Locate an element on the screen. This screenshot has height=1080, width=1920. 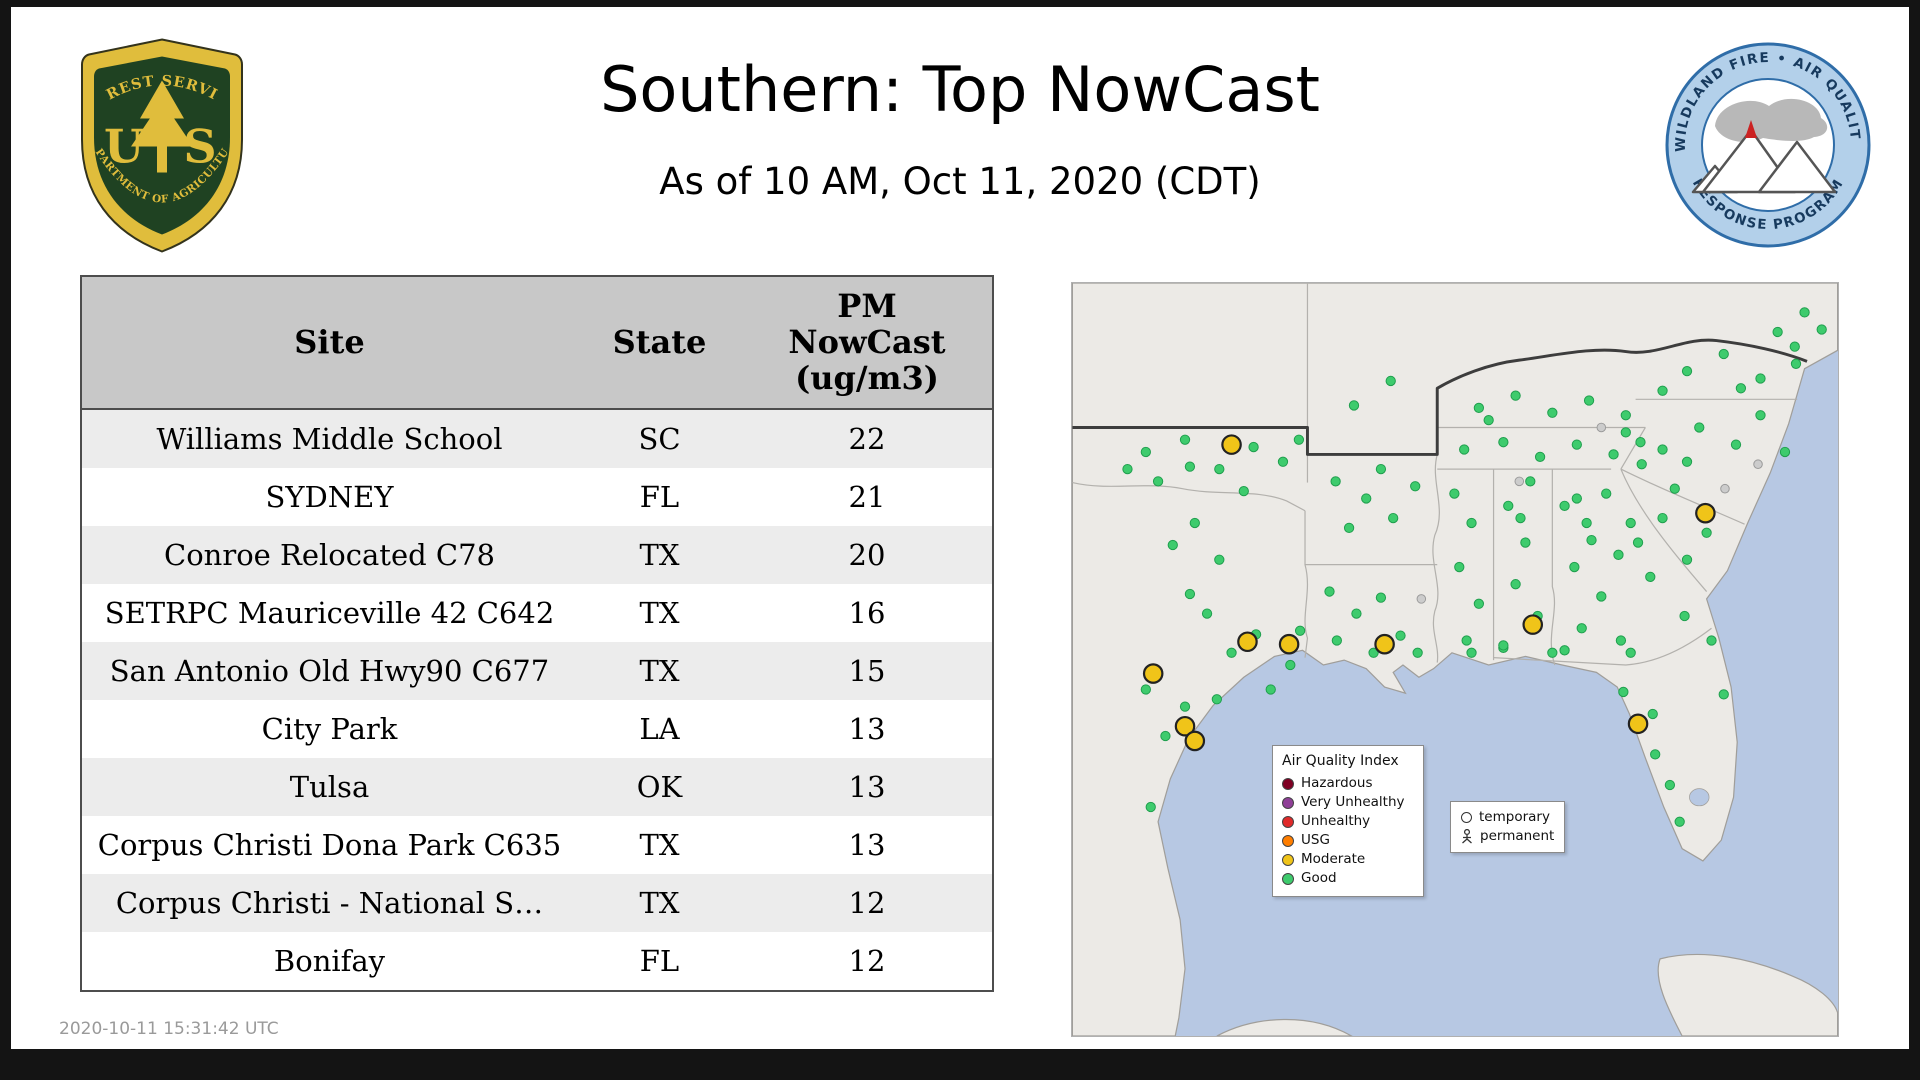
table-row: City Park LA 13 is located at coordinates (537, 729).